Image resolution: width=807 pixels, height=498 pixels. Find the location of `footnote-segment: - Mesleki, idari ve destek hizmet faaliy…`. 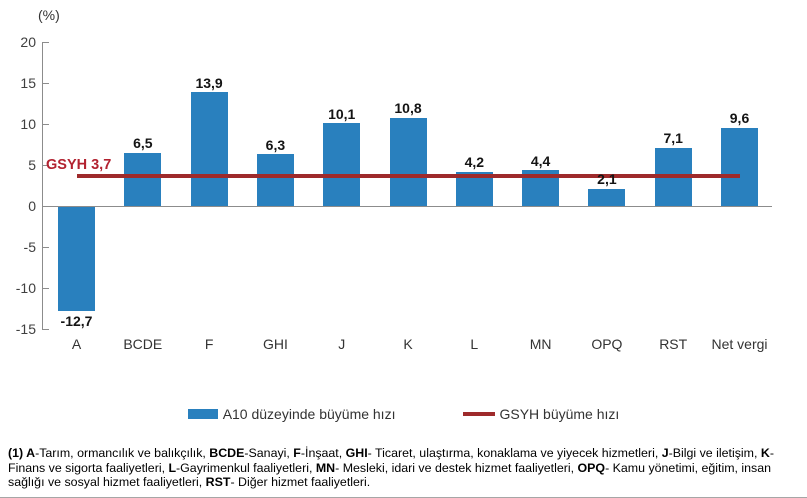

footnote-segment: - Mesleki, idari ve destek hizmet faaliy… is located at coordinates (456, 467).